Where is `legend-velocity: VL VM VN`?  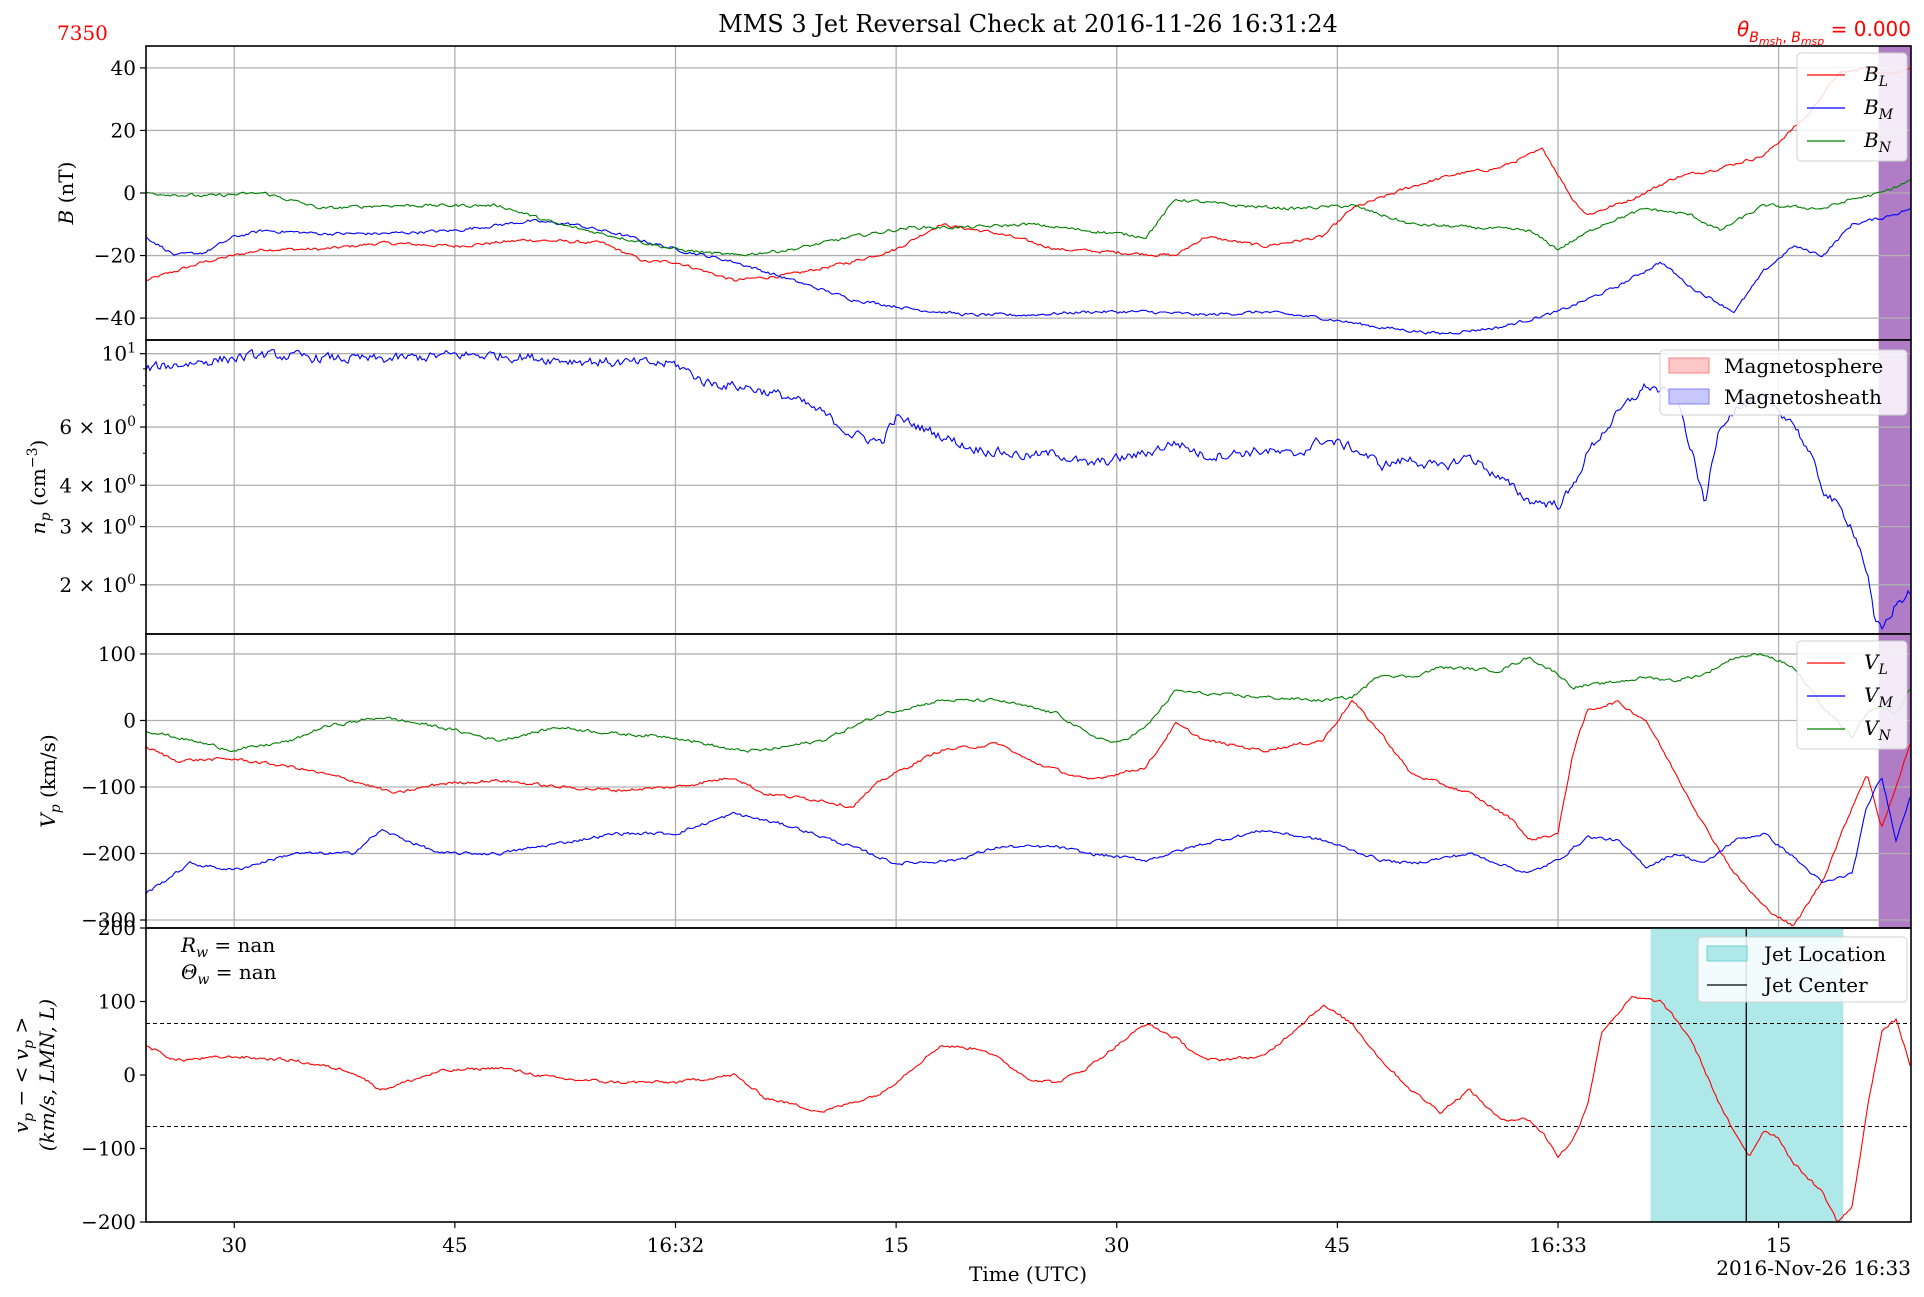 legend-velocity: VL VM VN is located at coordinates (1852, 695).